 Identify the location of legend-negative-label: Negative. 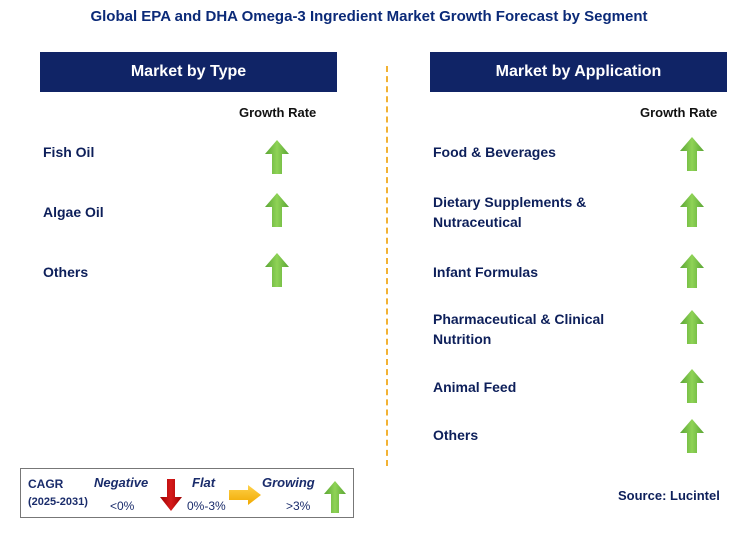
(121, 482).